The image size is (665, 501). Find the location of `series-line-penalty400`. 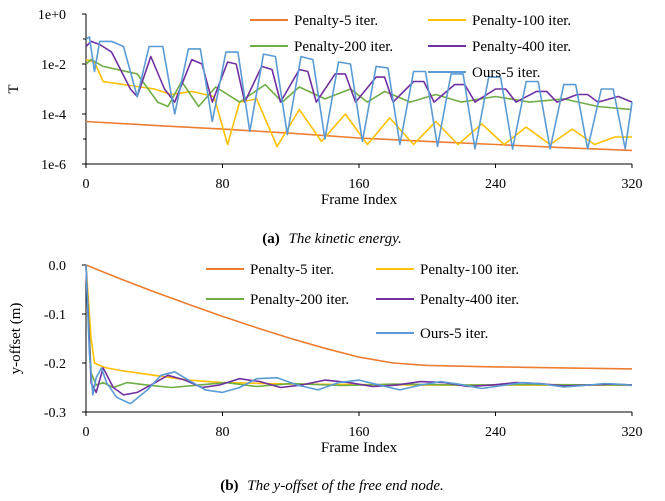

series-line-penalty400 is located at coordinates (359, 71).